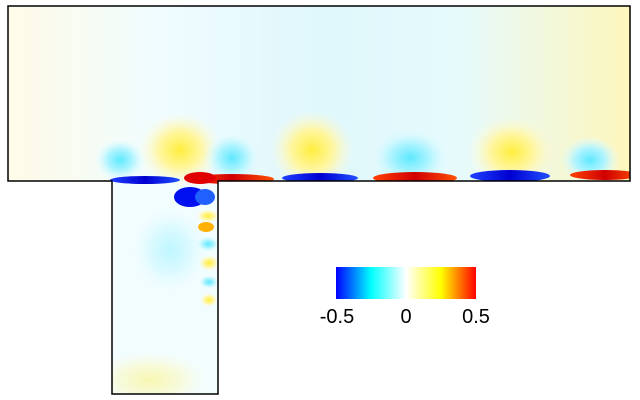 The height and width of the screenshot is (400, 640). Describe the element at coordinates (406, 317) in the screenshot. I see `colorbar-mid-label: 0` at that location.